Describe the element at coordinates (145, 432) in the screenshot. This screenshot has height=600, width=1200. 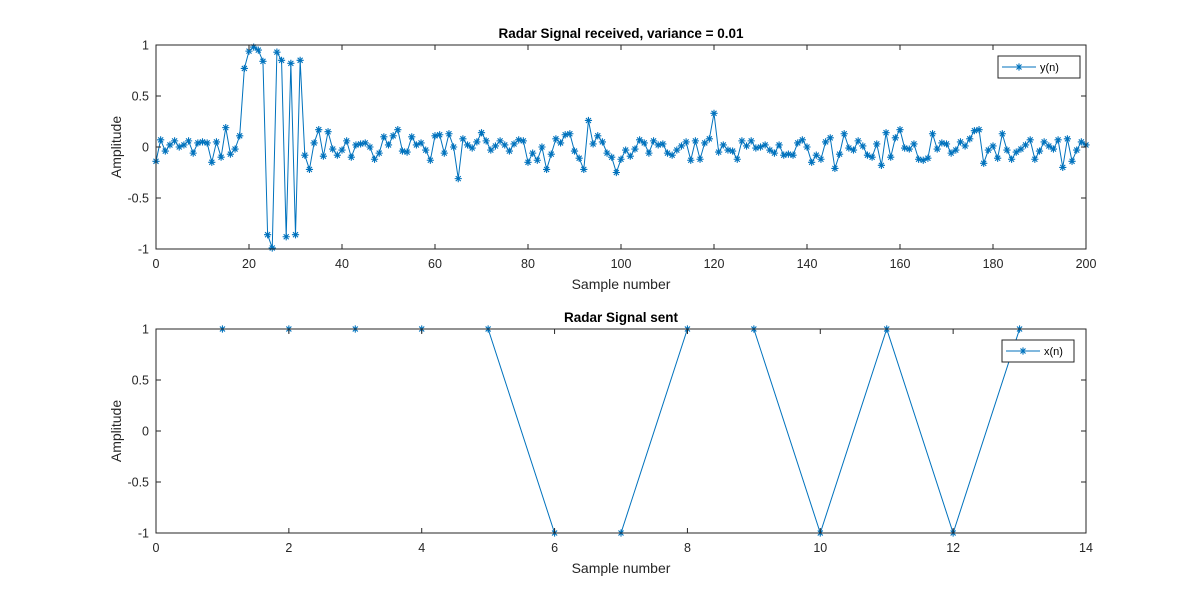
I see `sent-y-tick-label: 0` at that location.